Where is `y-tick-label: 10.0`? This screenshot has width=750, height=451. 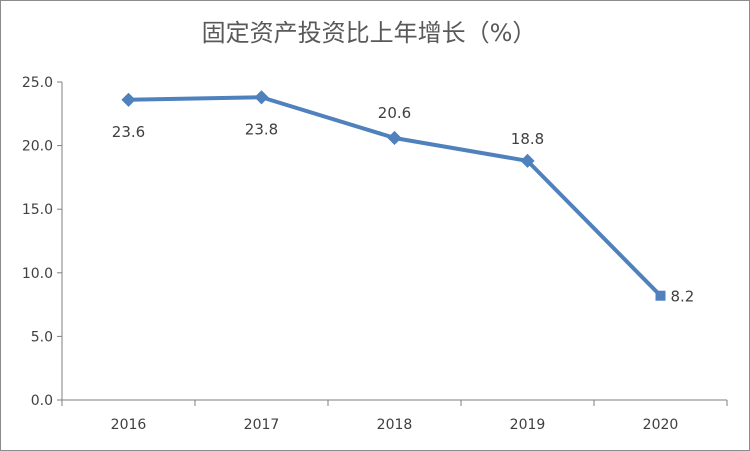
y-tick-label: 10.0 is located at coordinates (37, 274).